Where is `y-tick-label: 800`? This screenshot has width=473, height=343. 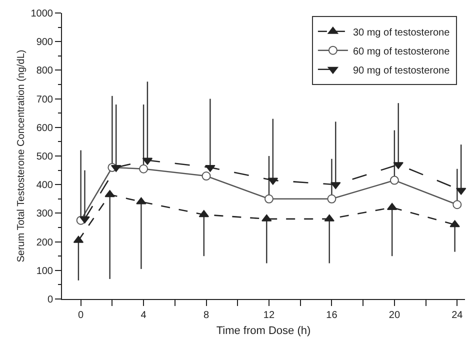 y-tick-label: 800 is located at coordinates (45, 71).